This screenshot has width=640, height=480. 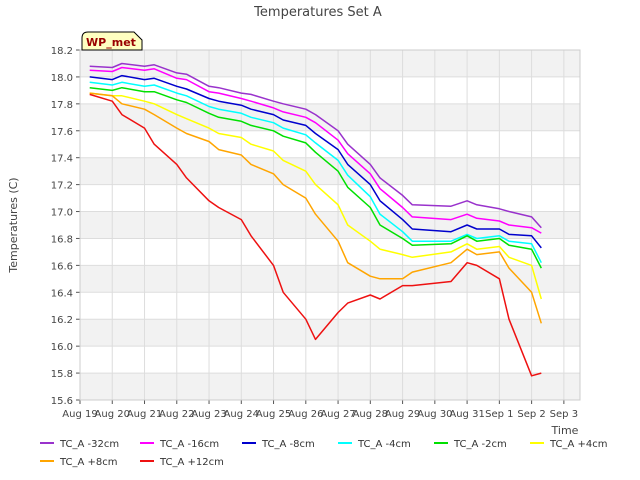 I want to click on legend-item: TC_A -2cm, so click(x=470, y=444).